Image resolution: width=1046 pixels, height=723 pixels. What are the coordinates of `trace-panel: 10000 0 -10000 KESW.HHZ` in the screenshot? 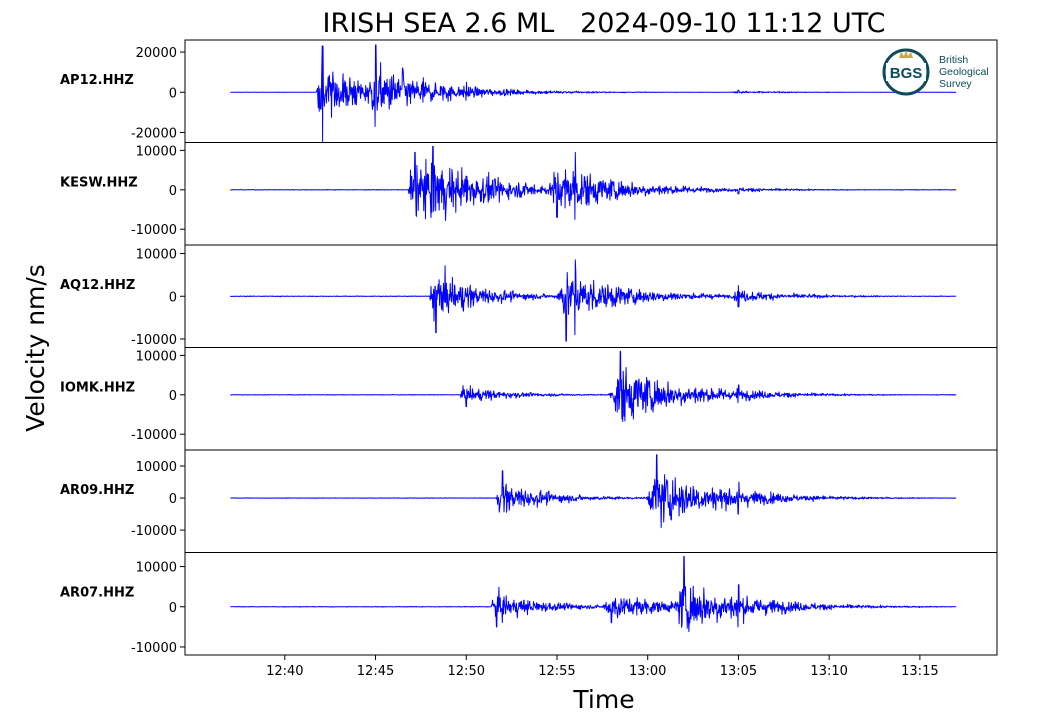 It's located at (529, 194).